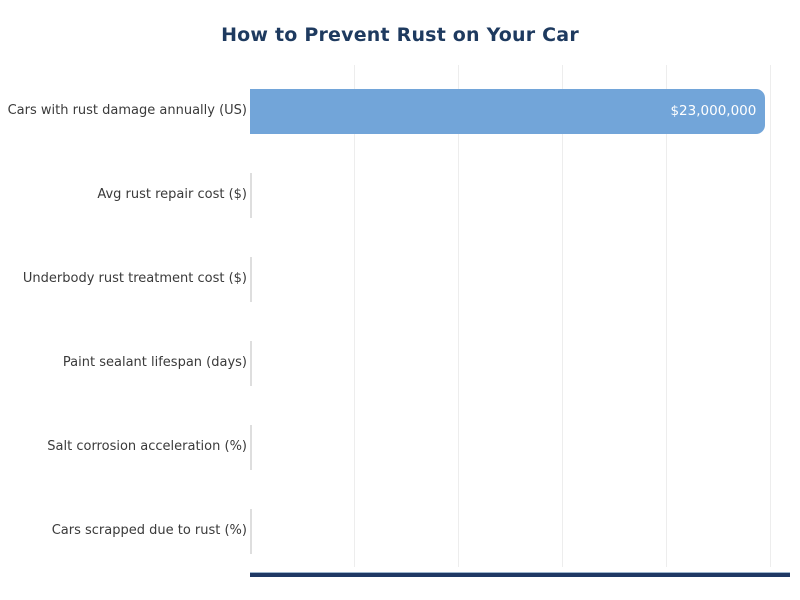  What do you see at coordinates (520, 574) in the screenshot?
I see `x-axis-line` at bounding box center [520, 574].